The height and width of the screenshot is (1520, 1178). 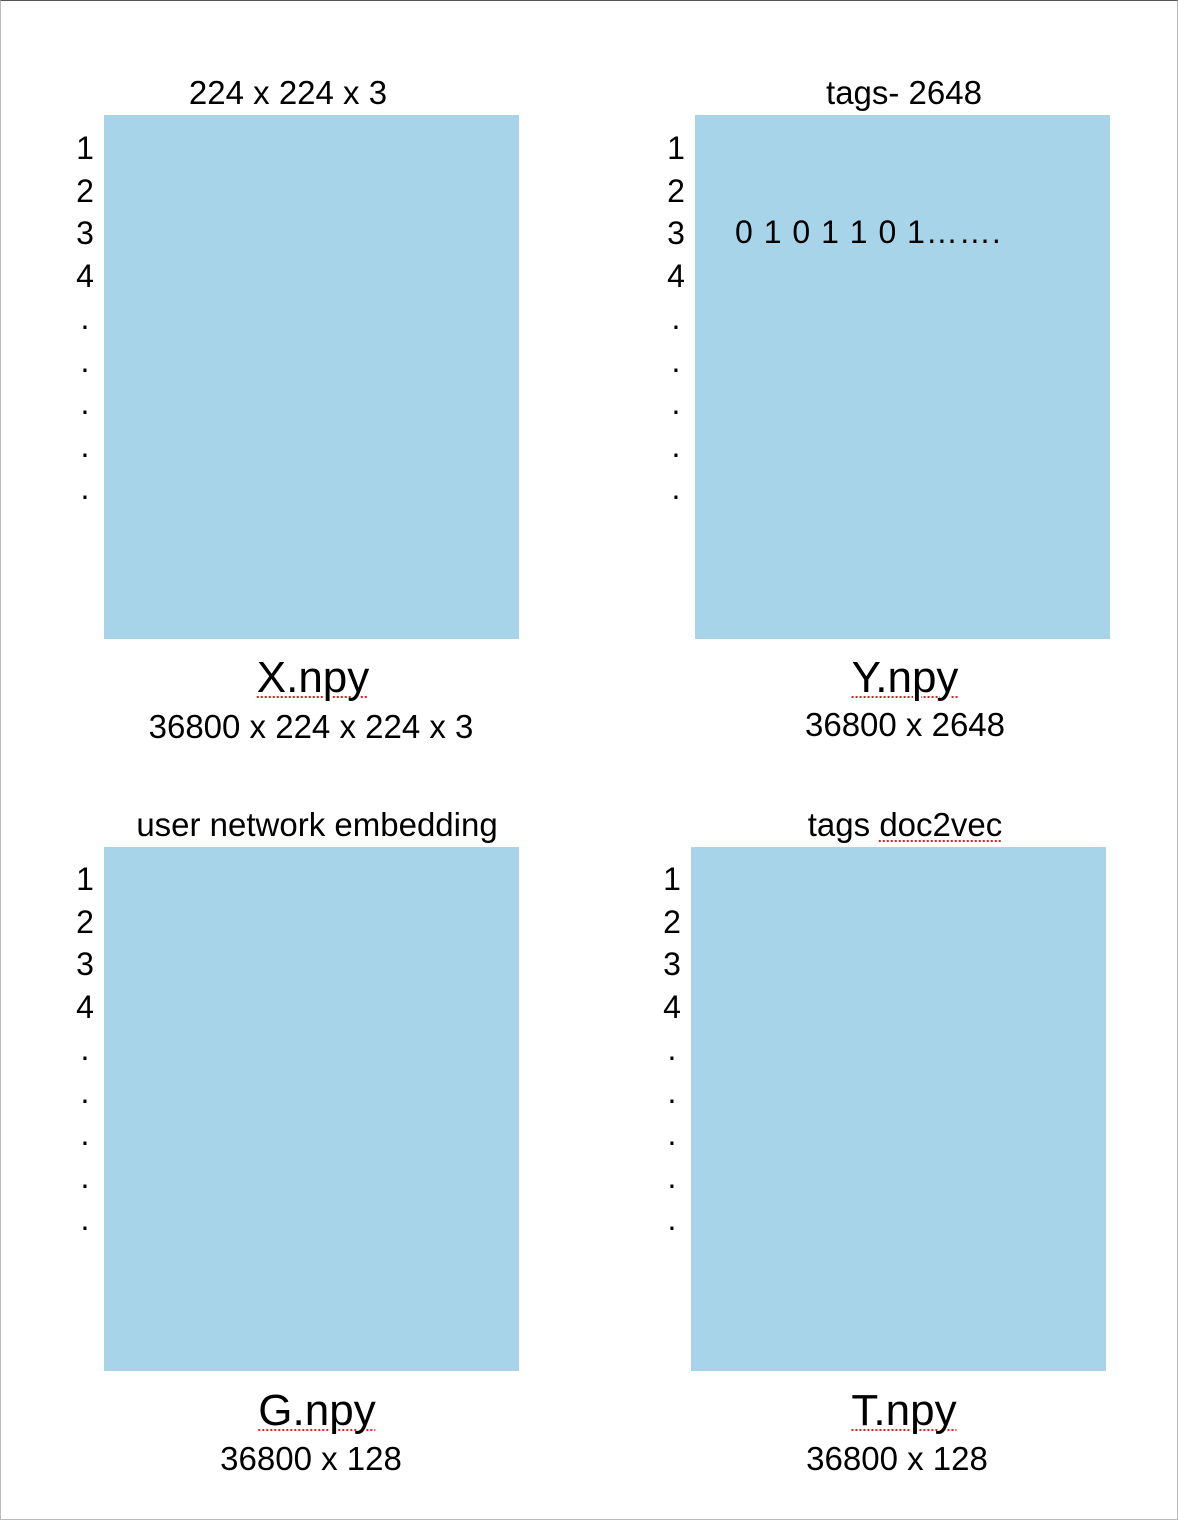 What do you see at coordinates (288, 92) in the screenshot?
I see `x-top-label: 224 x 224 x 3` at bounding box center [288, 92].